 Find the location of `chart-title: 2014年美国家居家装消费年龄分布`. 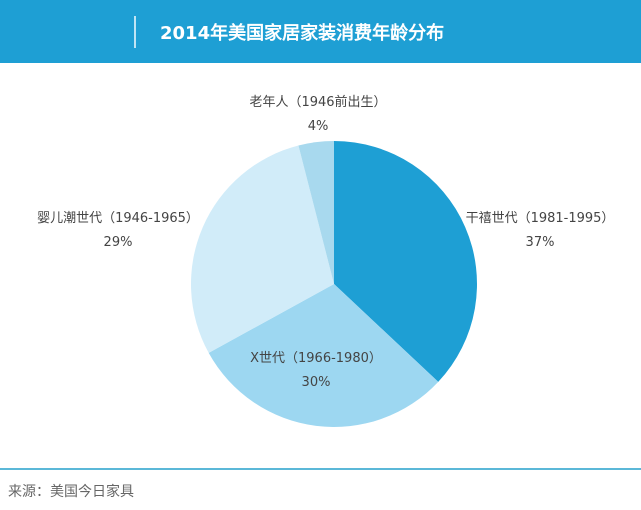

chart-title: 2014年美国家居家装消费年龄分布 is located at coordinates (302, 33).